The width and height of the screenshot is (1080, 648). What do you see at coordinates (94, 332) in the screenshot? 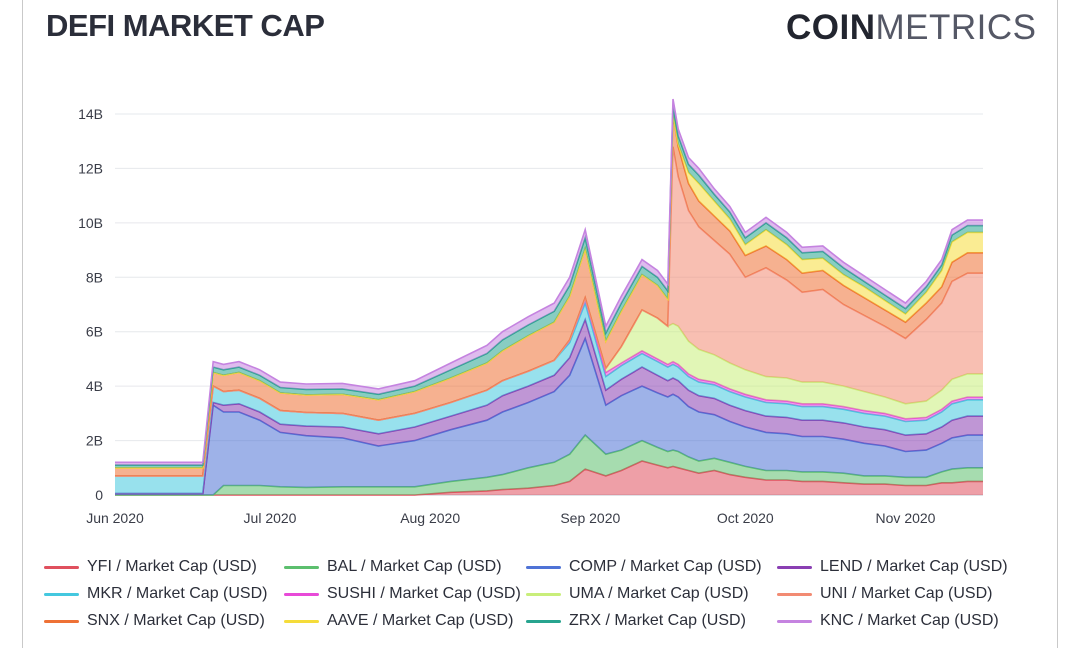
I see `y-tick-label: 6B` at bounding box center [94, 332].